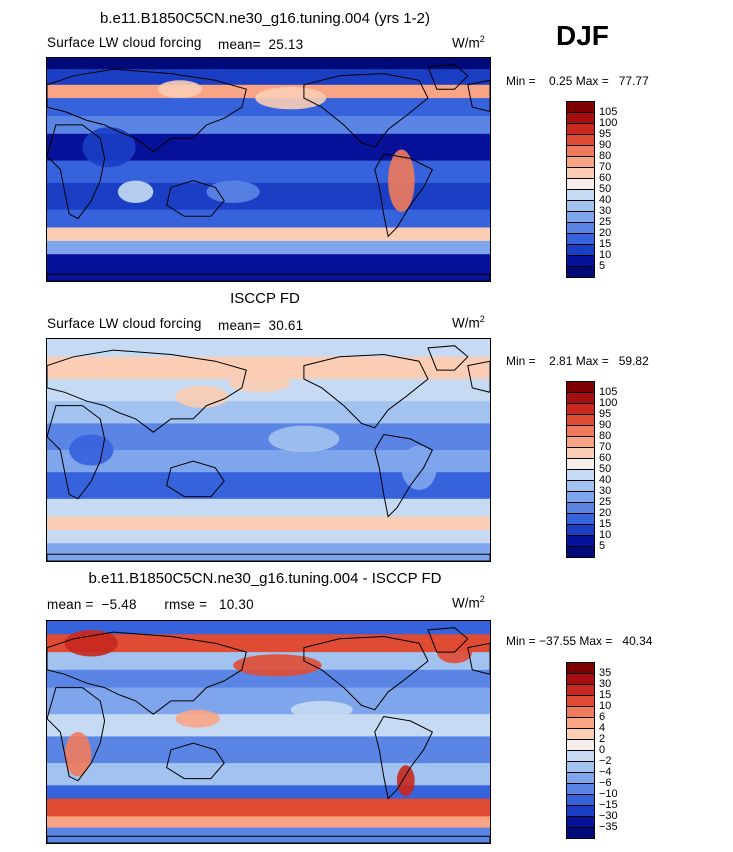 The width and height of the screenshot is (733, 852). I want to click on colorbar-label: −10, so click(608, 794).